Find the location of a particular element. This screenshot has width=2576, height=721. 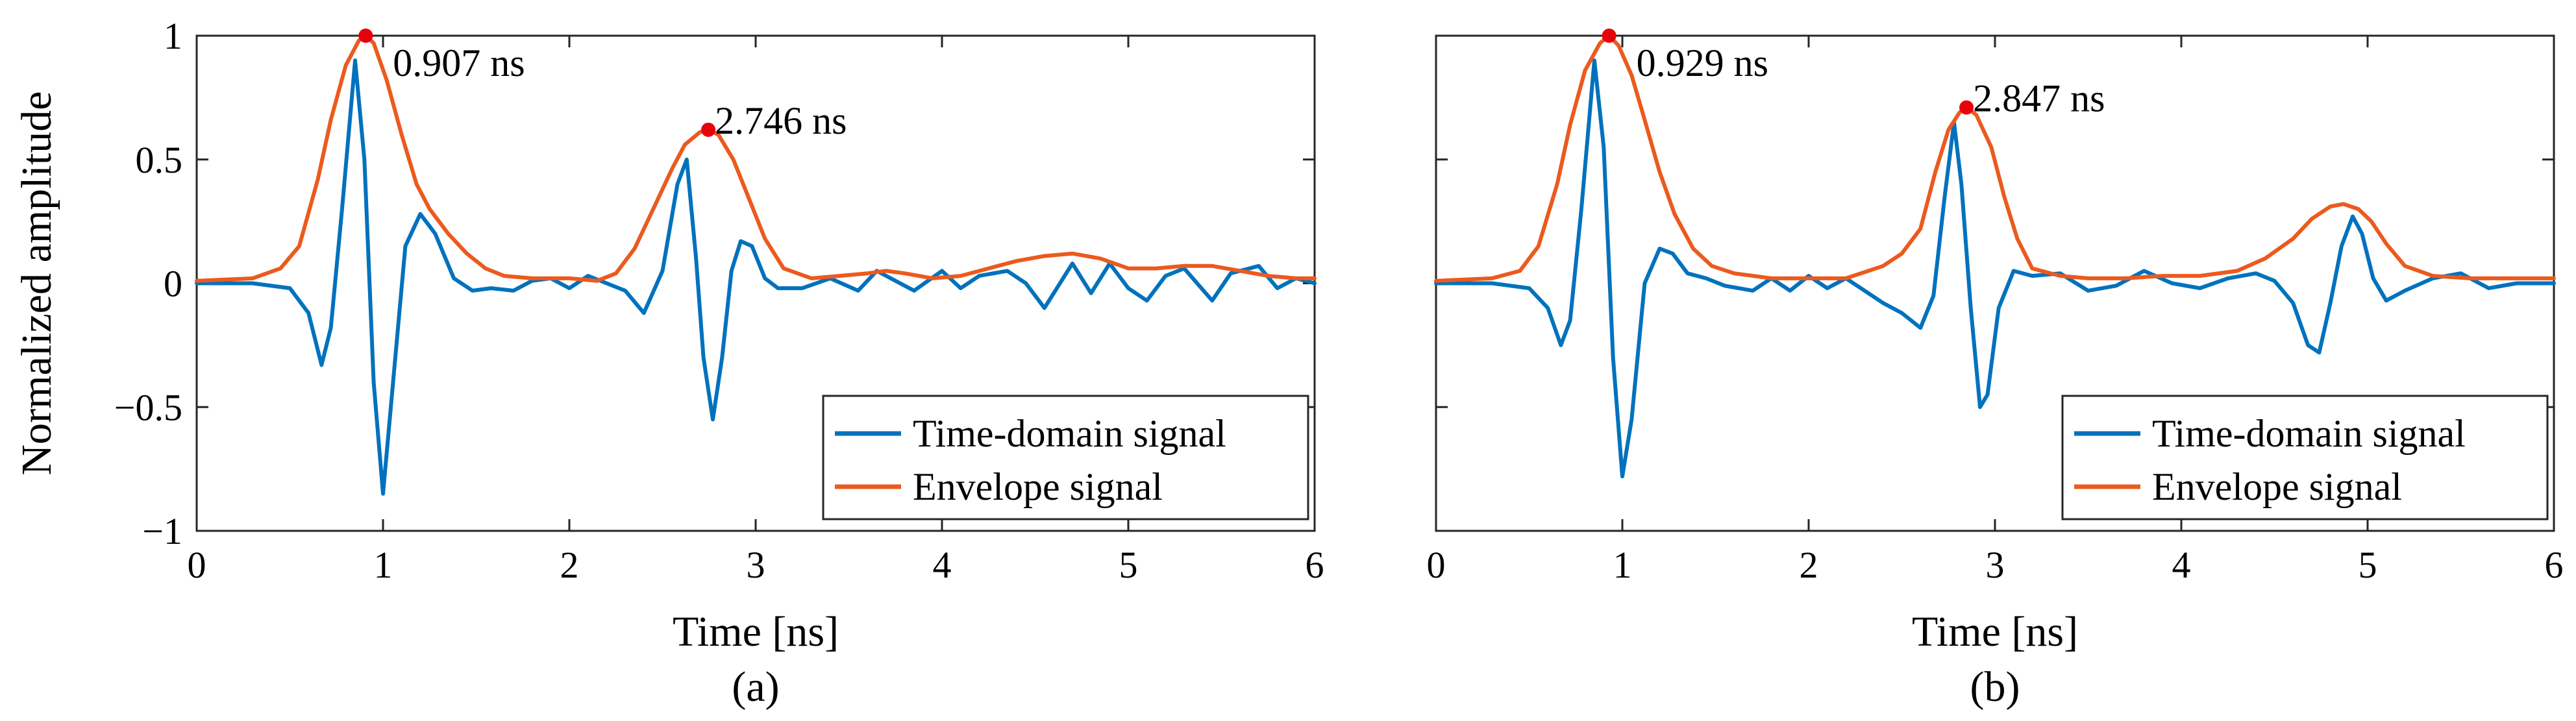

panel-label: (b) is located at coordinates (1995, 687).